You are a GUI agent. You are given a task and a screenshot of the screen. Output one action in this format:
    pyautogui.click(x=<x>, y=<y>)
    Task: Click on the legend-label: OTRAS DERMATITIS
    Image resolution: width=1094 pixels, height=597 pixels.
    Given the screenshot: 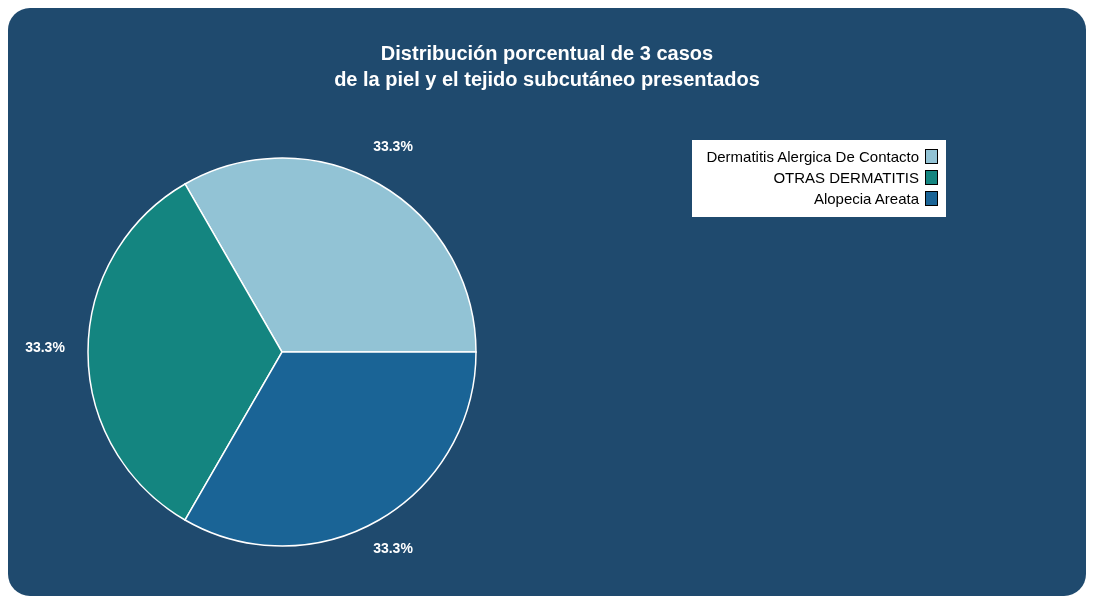 What is the action you would take?
    pyautogui.click(x=846, y=177)
    